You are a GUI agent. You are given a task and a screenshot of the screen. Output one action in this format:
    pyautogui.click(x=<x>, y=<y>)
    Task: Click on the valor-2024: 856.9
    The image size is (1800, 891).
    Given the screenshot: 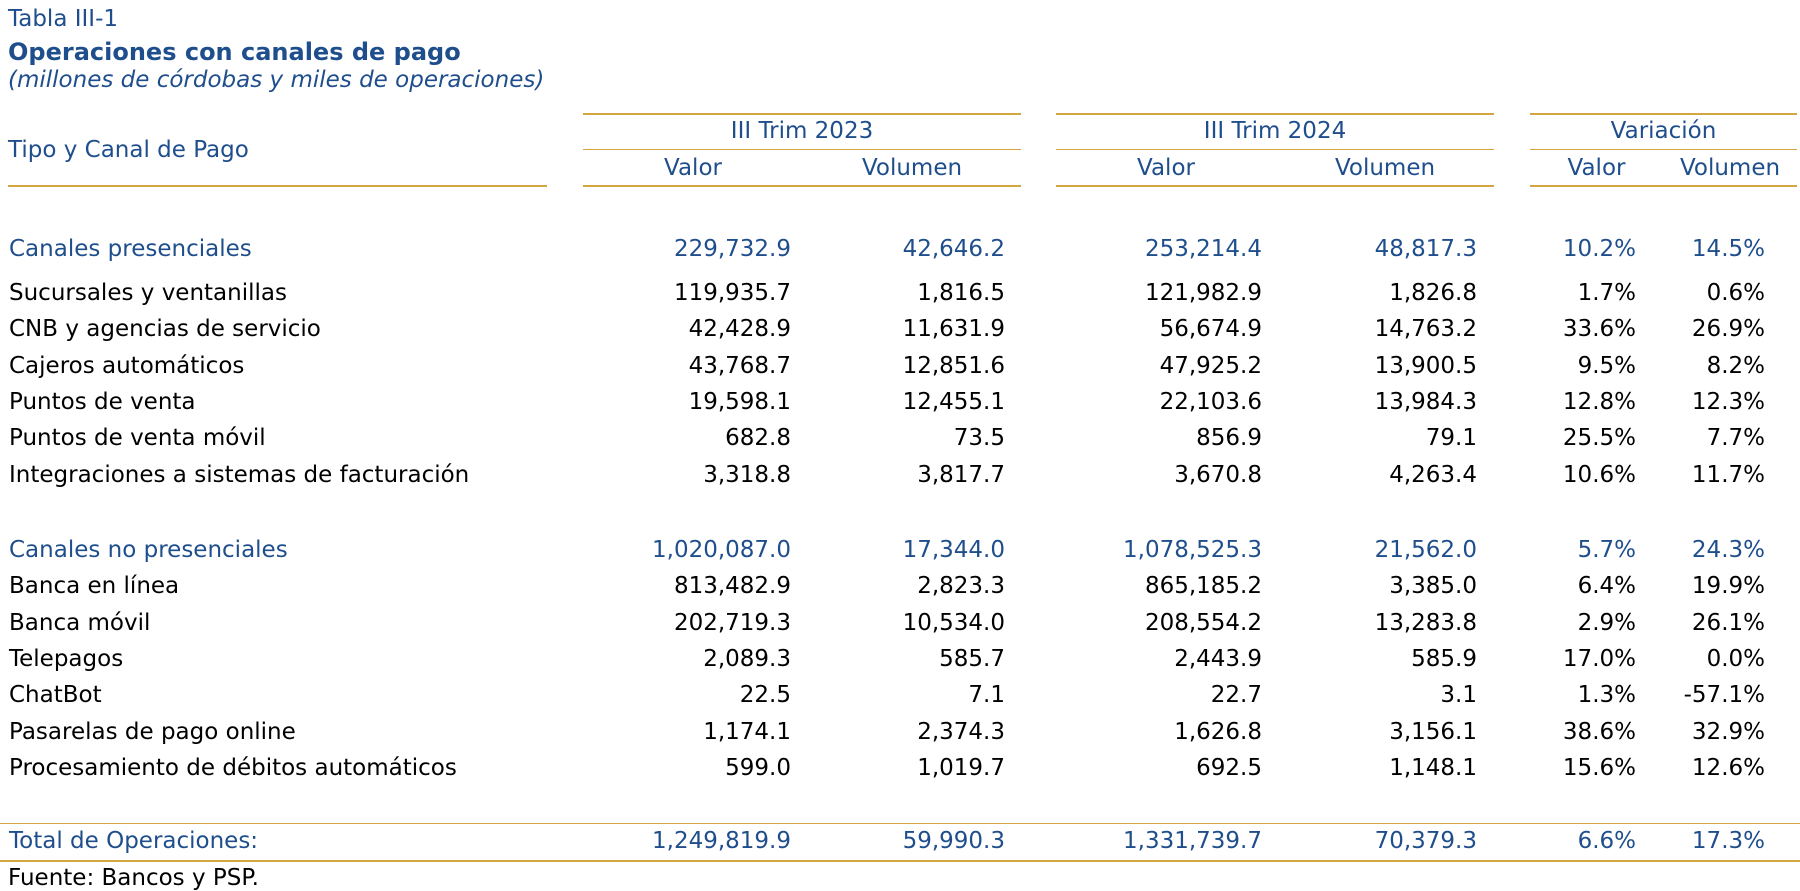 What is the action you would take?
    pyautogui.click(x=1229, y=438)
    